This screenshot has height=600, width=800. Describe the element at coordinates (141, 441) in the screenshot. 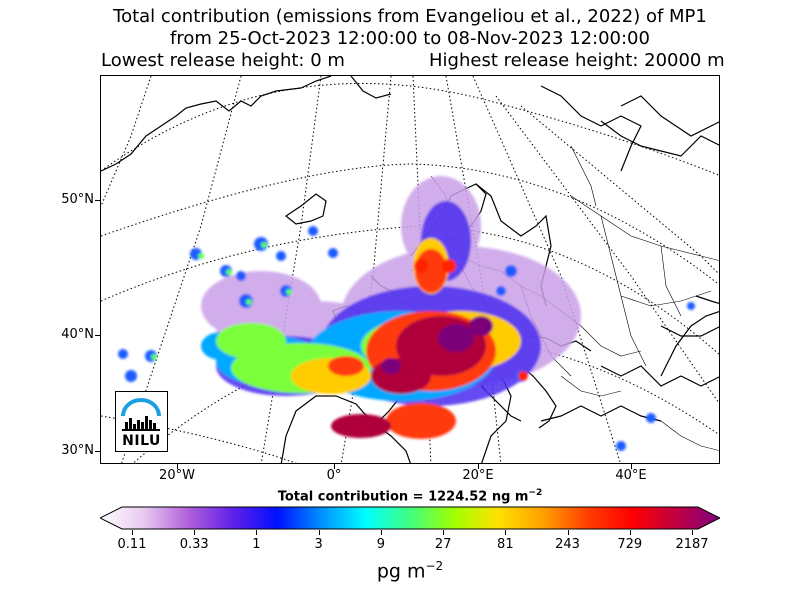

I see `nilu-logo-text: NILU` at that location.